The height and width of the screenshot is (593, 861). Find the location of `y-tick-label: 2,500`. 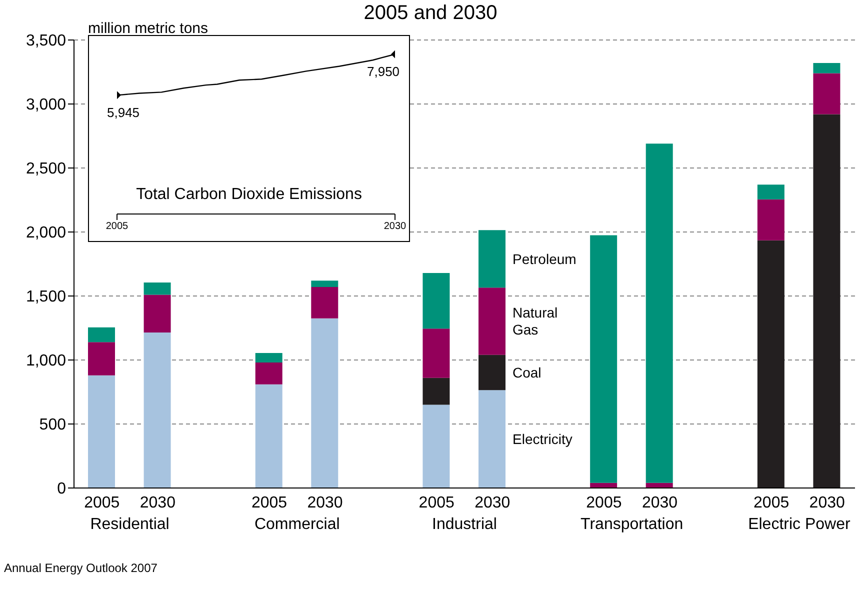

y-tick-label: 2,500 is located at coordinates (46, 169).